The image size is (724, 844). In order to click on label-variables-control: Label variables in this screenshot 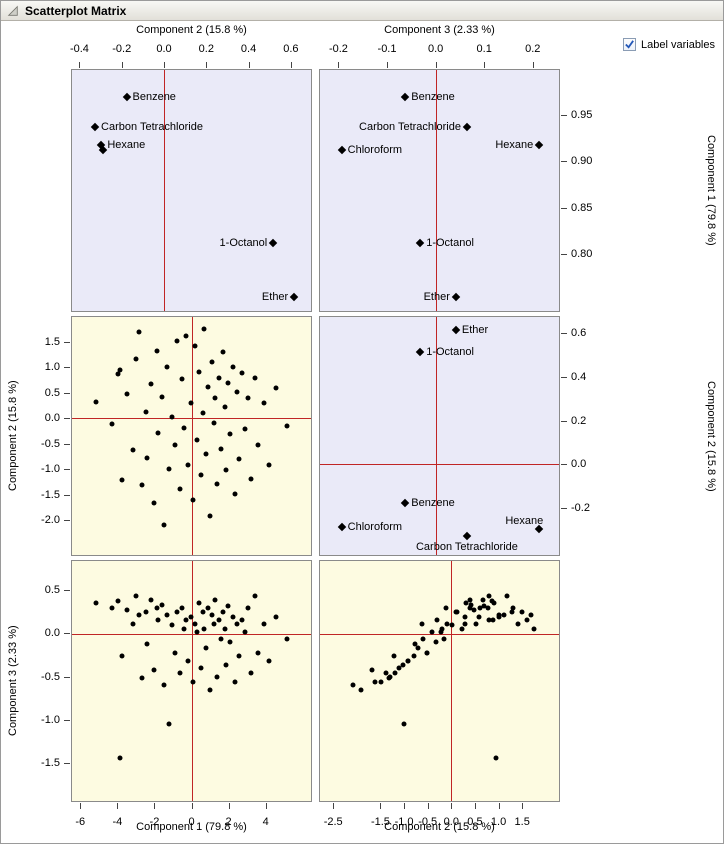, I will do `click(669, 44)`.